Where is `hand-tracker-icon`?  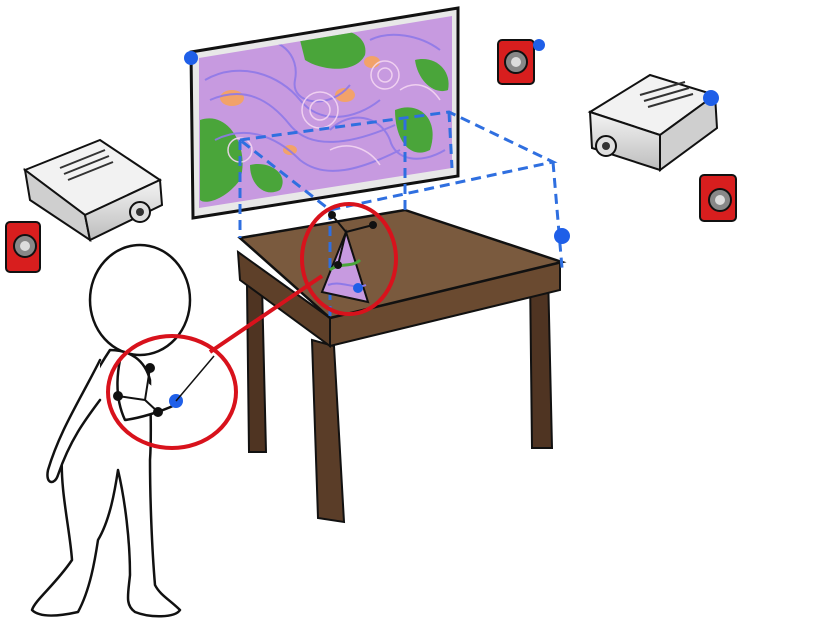 hand-tracker-icon is located at coordinates (138, 390).